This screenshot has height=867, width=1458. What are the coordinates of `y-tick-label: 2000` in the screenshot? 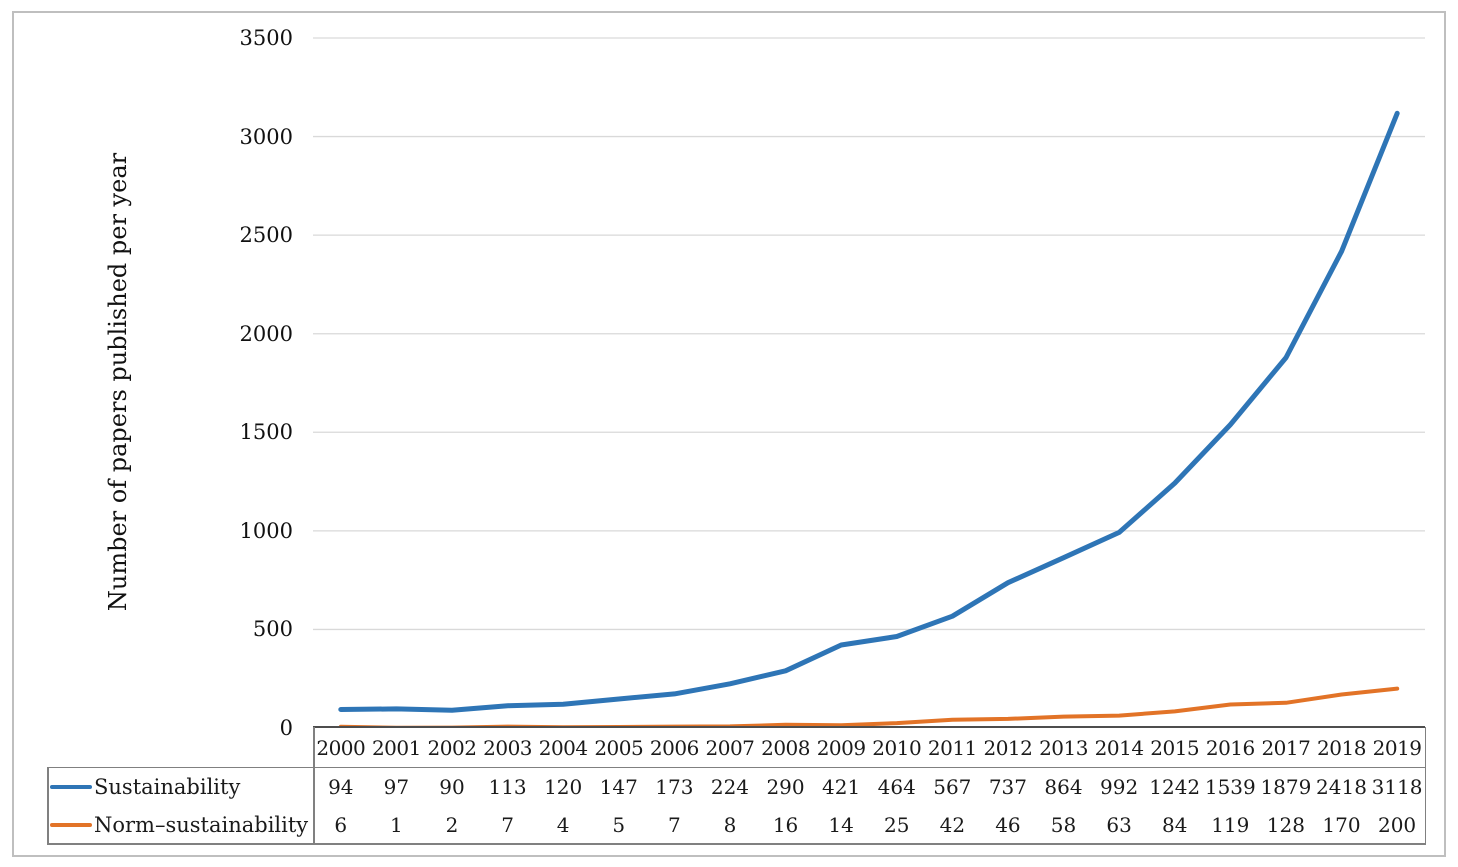 It's located at (266, 333).